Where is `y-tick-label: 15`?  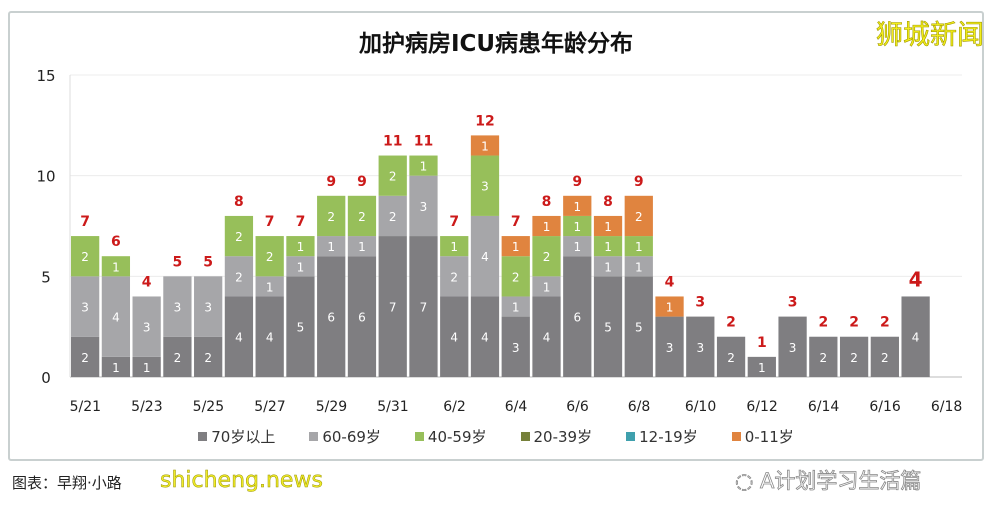 y-tick-label: 15 is located at coordinates (45, 76).